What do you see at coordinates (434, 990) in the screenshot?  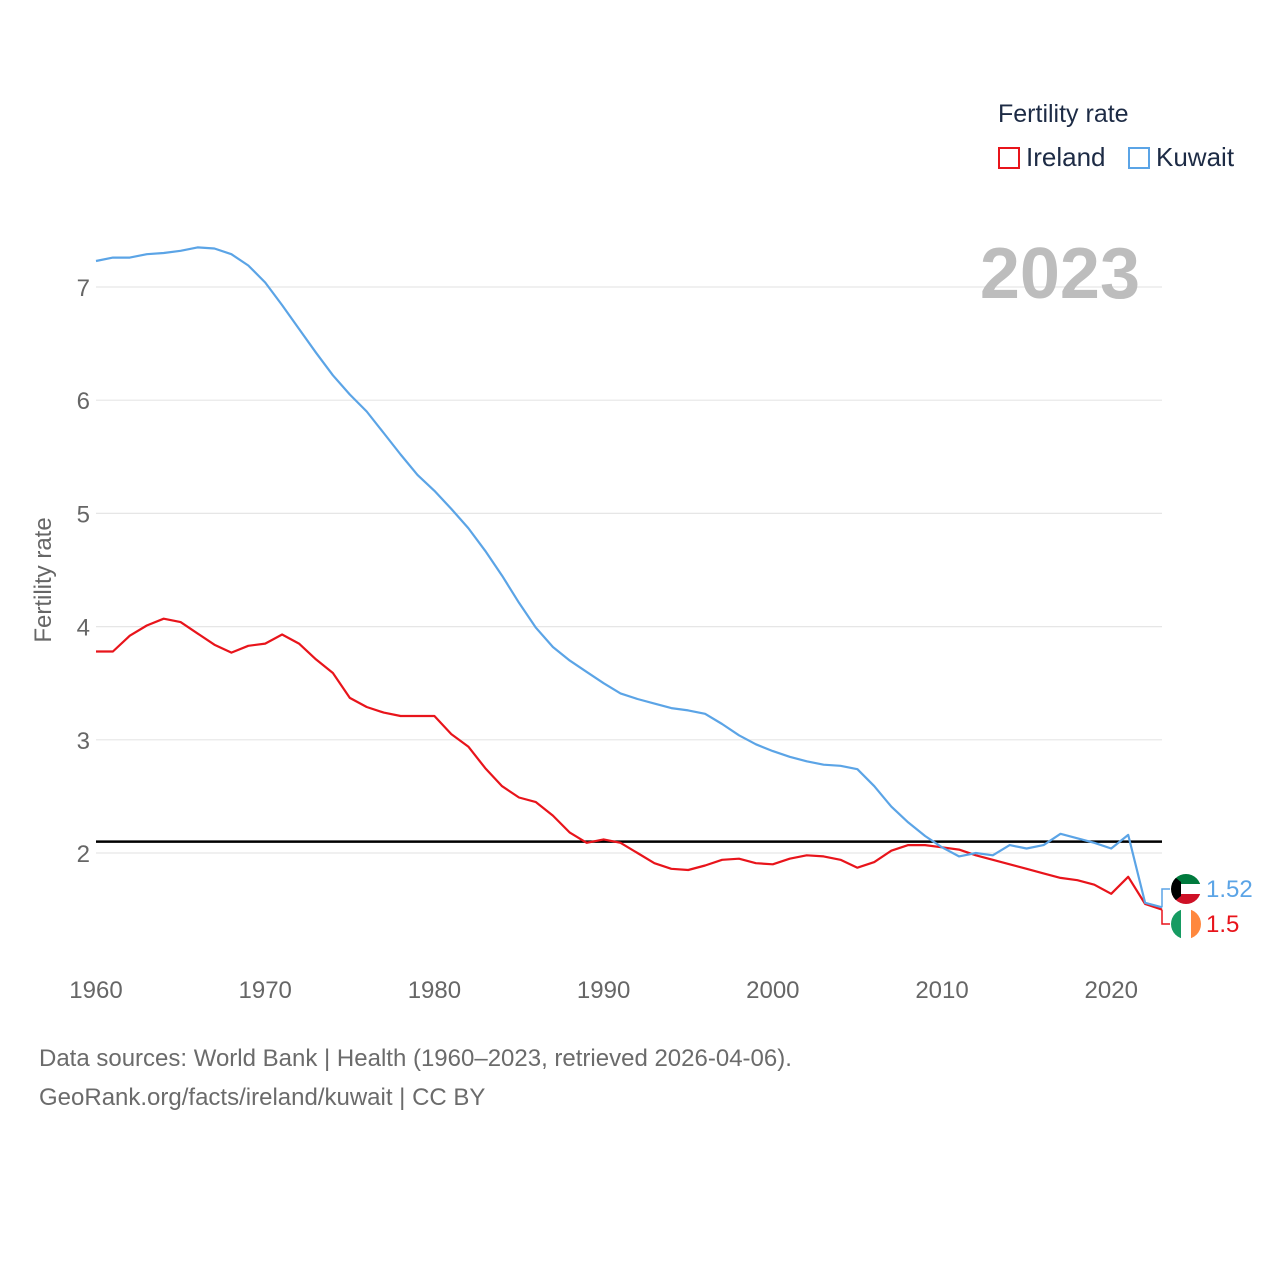 I see `x-tick-label: 1980` at bounding box center [434, 990].